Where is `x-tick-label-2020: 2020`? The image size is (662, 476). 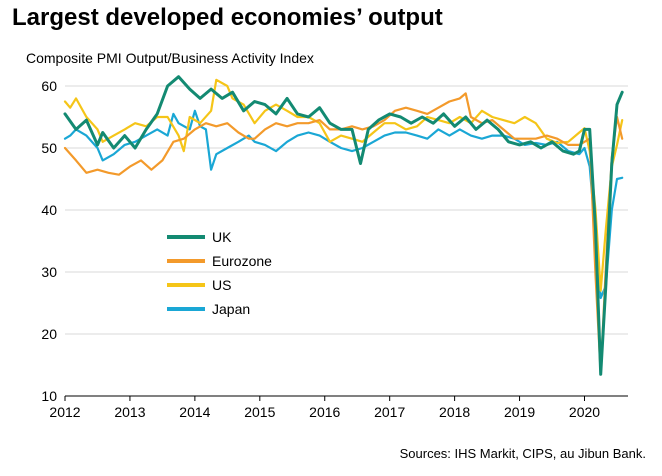 x-tick-label-2020: 2020 is located at coordinates (584, 412).